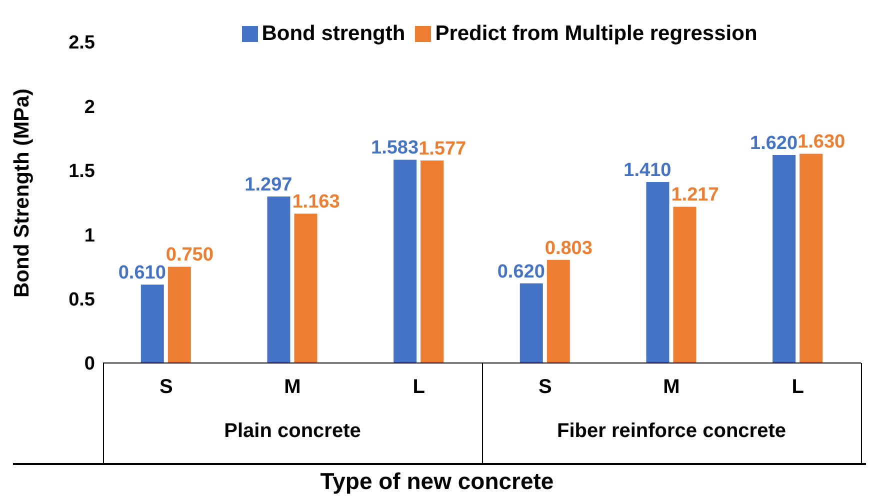 The height and width of the screenshot is (500, 875). Describe the element at coordinates (671, 431) in the screenshot. I see `text: Fiber reinforce concrete` at that location.